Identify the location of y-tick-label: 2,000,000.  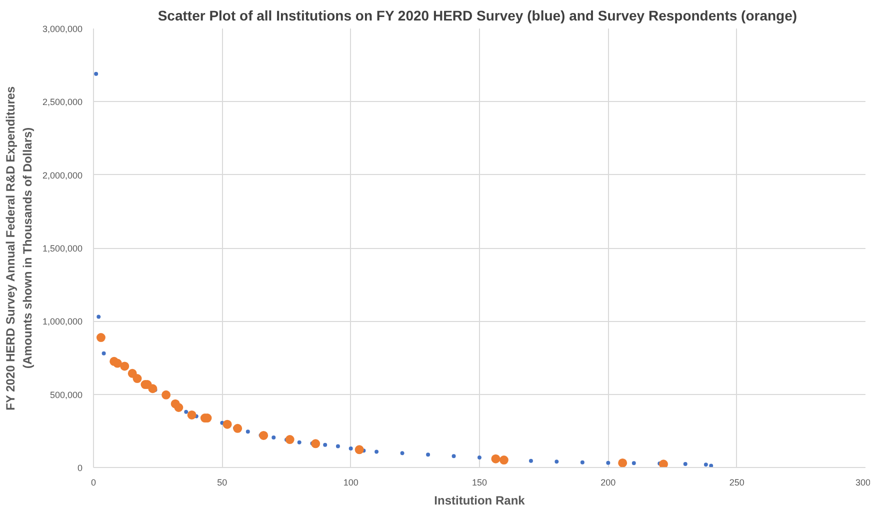
(62, 175).